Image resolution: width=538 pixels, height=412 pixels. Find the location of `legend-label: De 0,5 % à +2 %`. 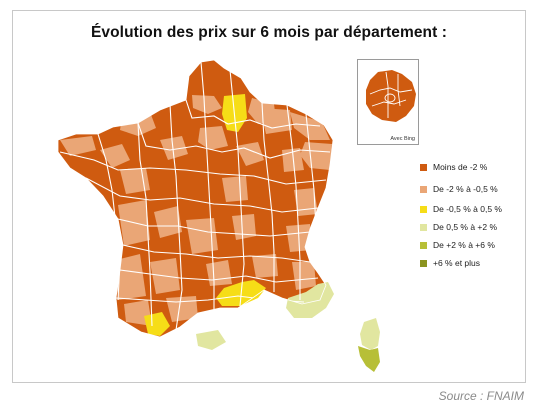

legend-label: De 0,5 % à +2 % is located at coordinates (465, 227).